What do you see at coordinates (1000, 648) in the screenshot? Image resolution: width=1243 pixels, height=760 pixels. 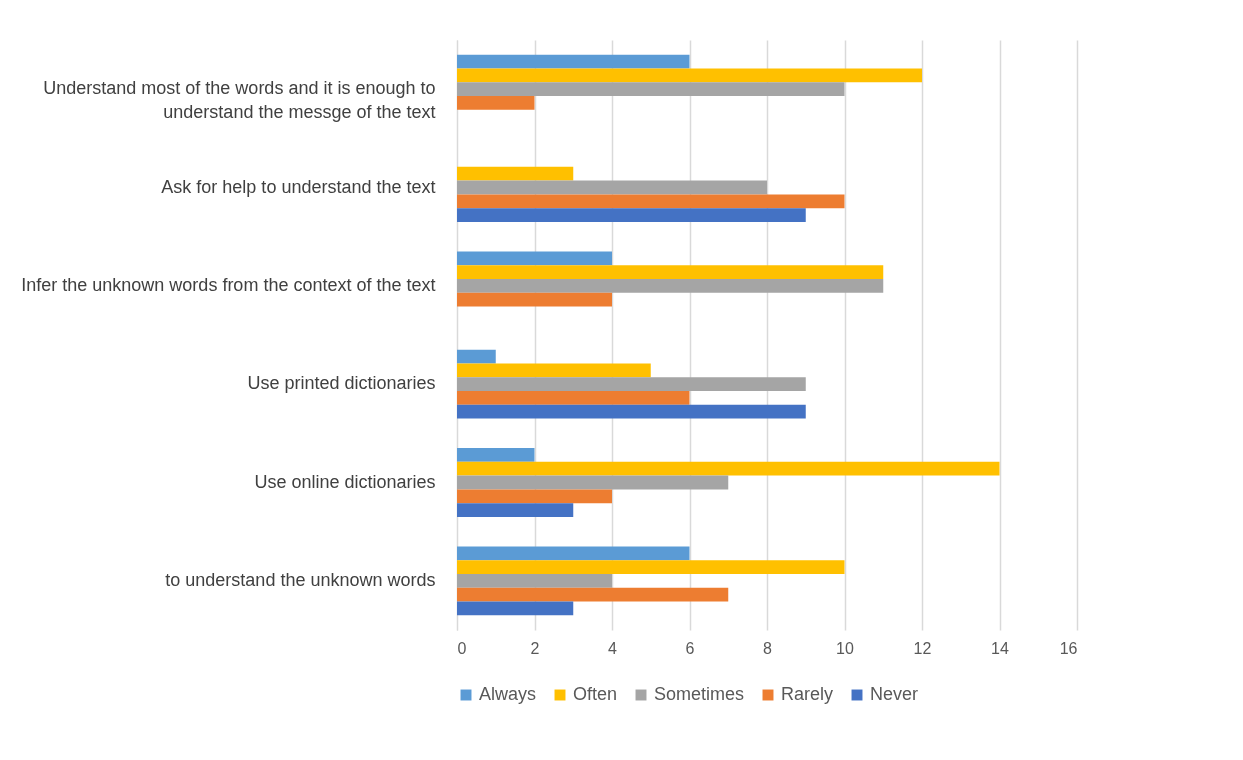 I see `x-tick-label: 14` at bounding box center [1000, 648].